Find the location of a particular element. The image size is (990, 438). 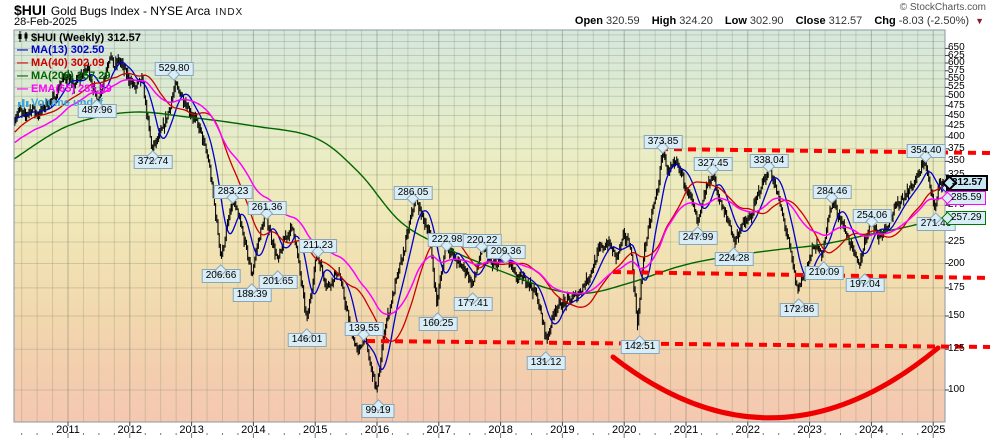

callout-value: 146.01 is located at coordinates (307, 339).